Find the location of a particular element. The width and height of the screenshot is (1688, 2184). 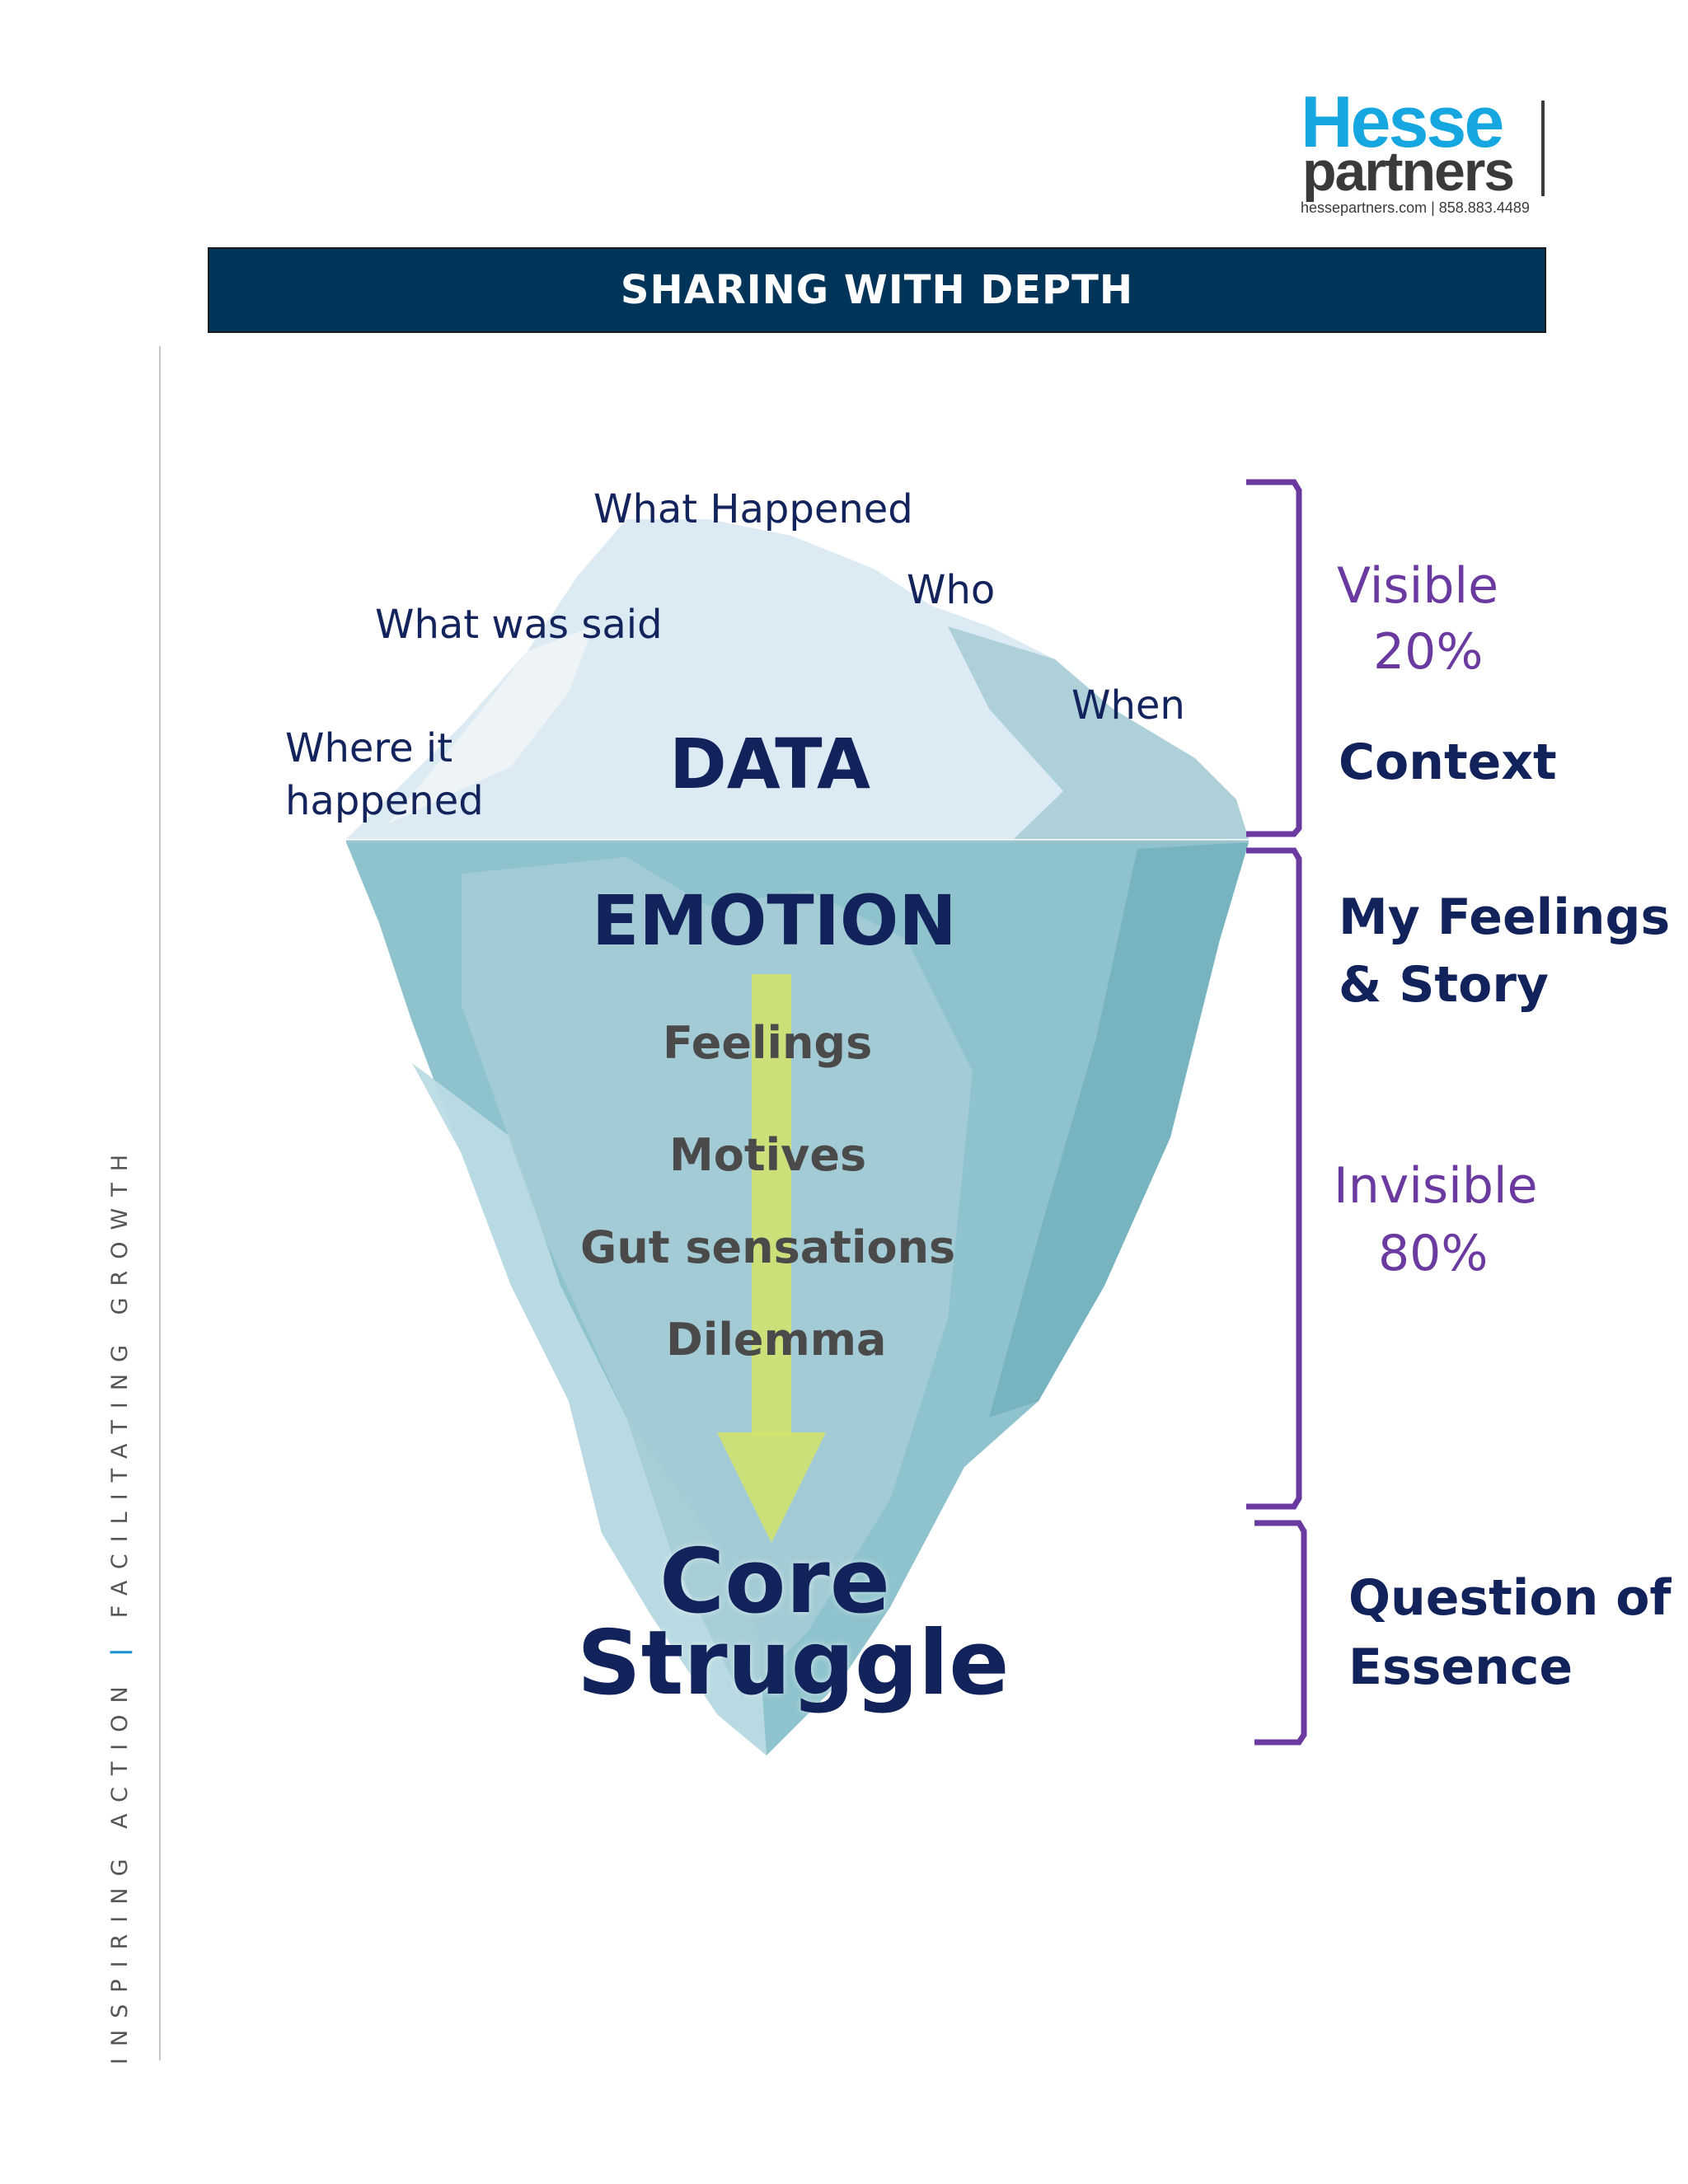

label-where-it: Where it is located at coordinates (369, 748).